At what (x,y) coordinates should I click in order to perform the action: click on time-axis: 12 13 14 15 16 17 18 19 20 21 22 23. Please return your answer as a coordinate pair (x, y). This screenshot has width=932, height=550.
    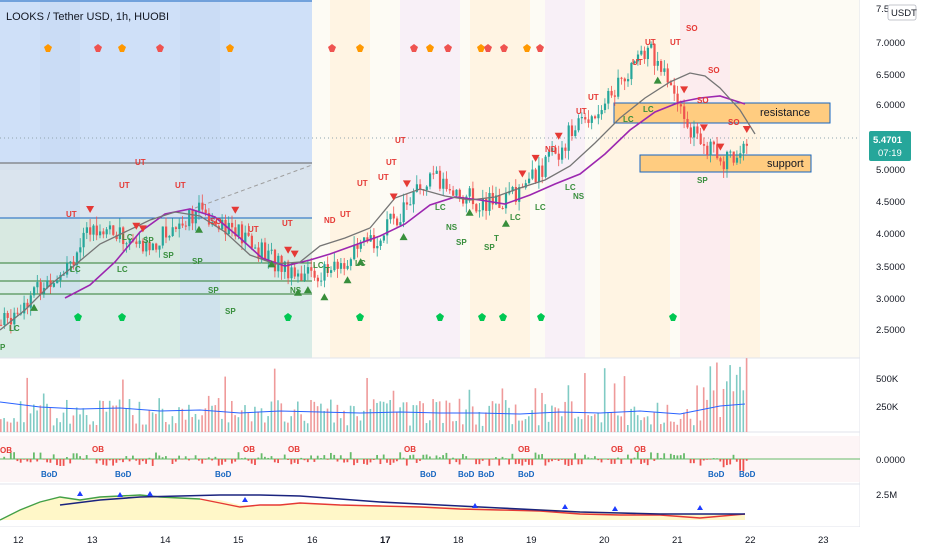
    Looking at the image, I should click on (430, 538).